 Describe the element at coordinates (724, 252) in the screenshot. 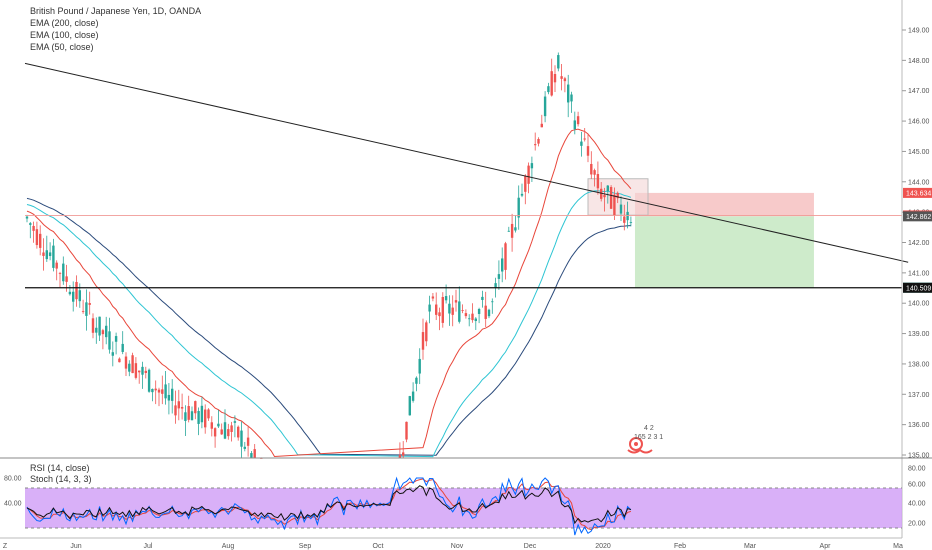

I see `take-profit-zone` at that location.